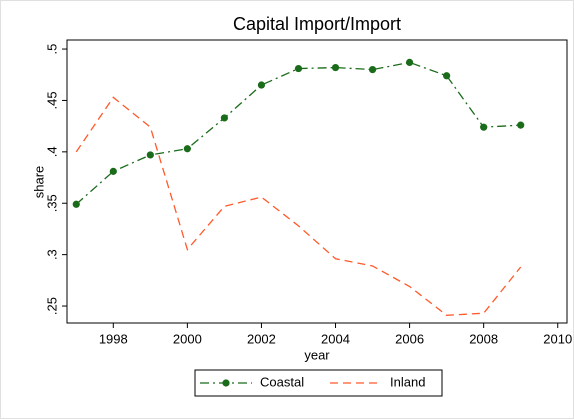  I want to click on x-tick-label: 2002, so click(261, 338).